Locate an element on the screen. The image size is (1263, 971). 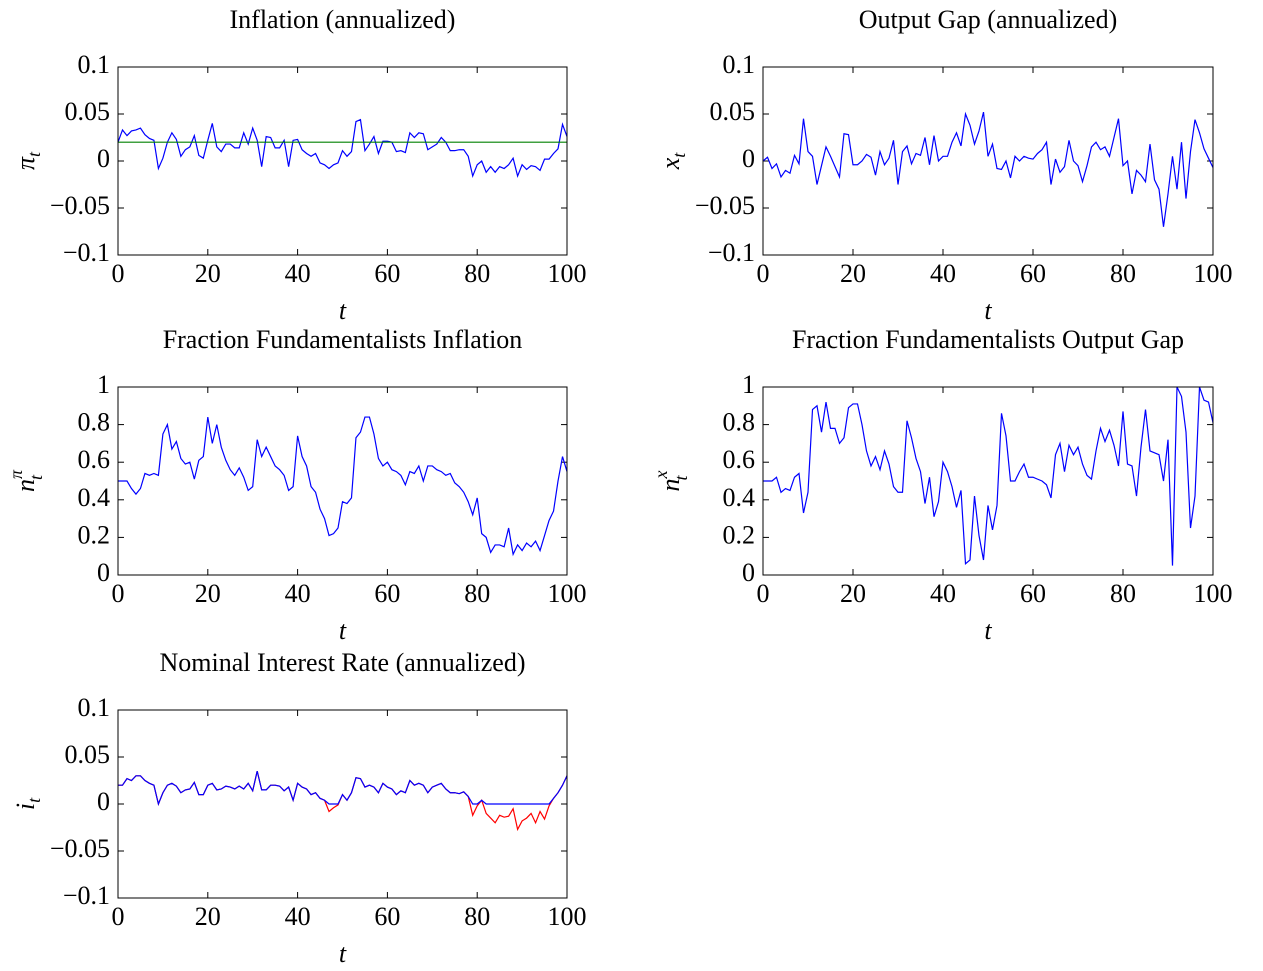
y-axis-label: nπt is located at coordinates (26, 480).